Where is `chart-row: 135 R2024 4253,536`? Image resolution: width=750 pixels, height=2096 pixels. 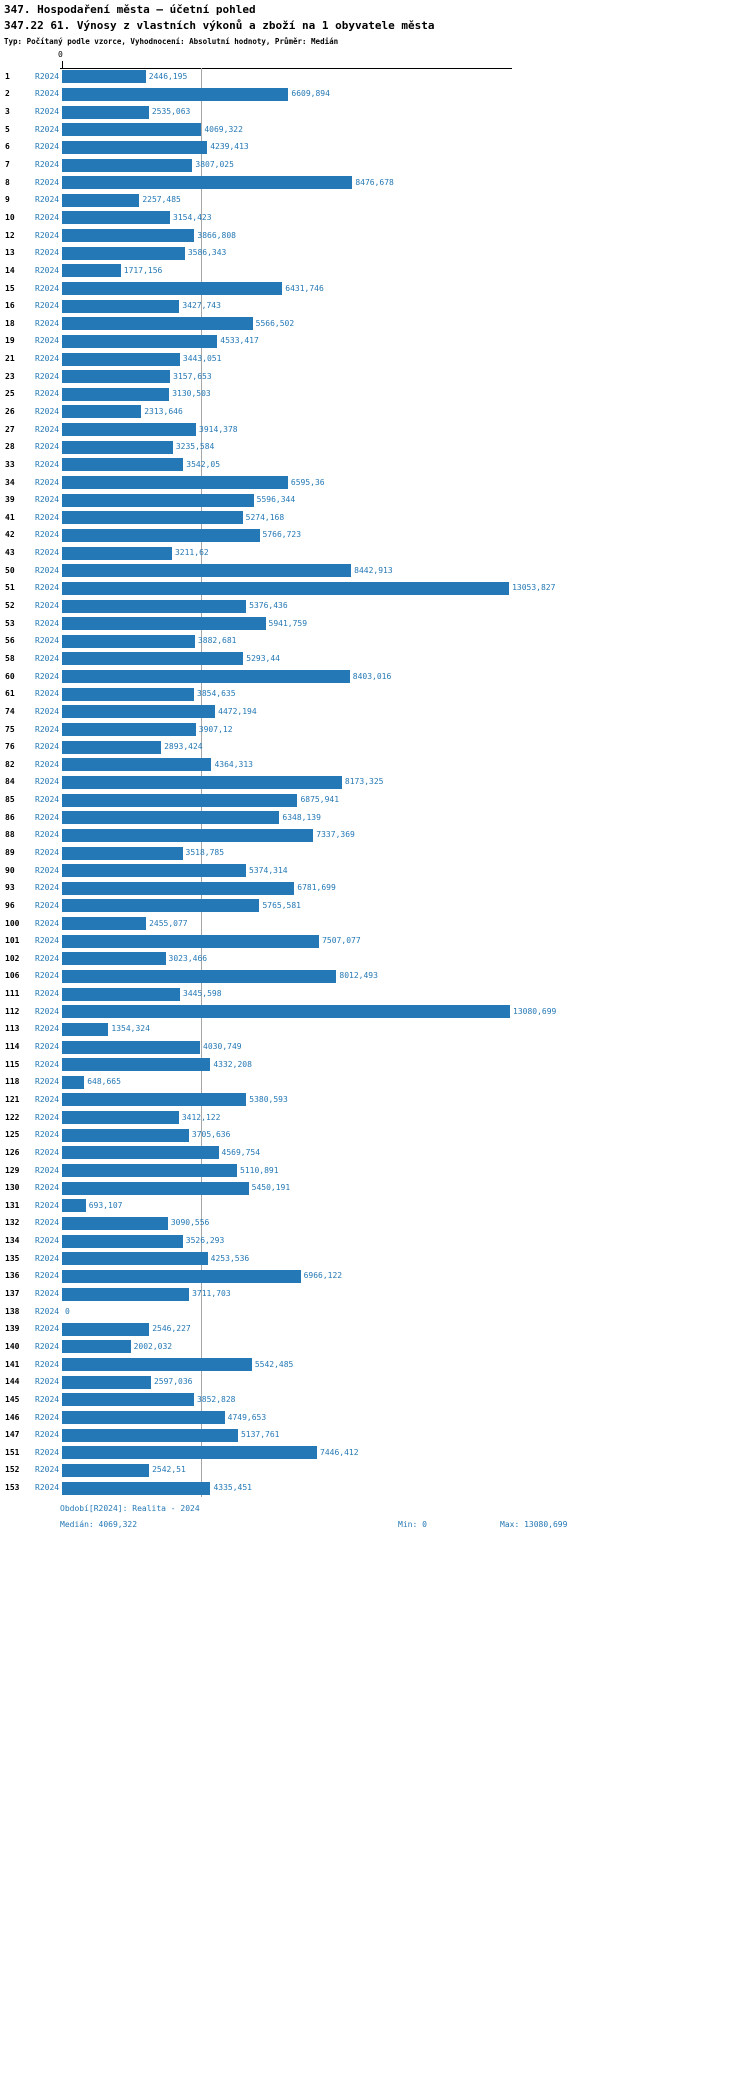 chart-row: 135 R2024 4253,536 is located at coordinates (375, 1259).